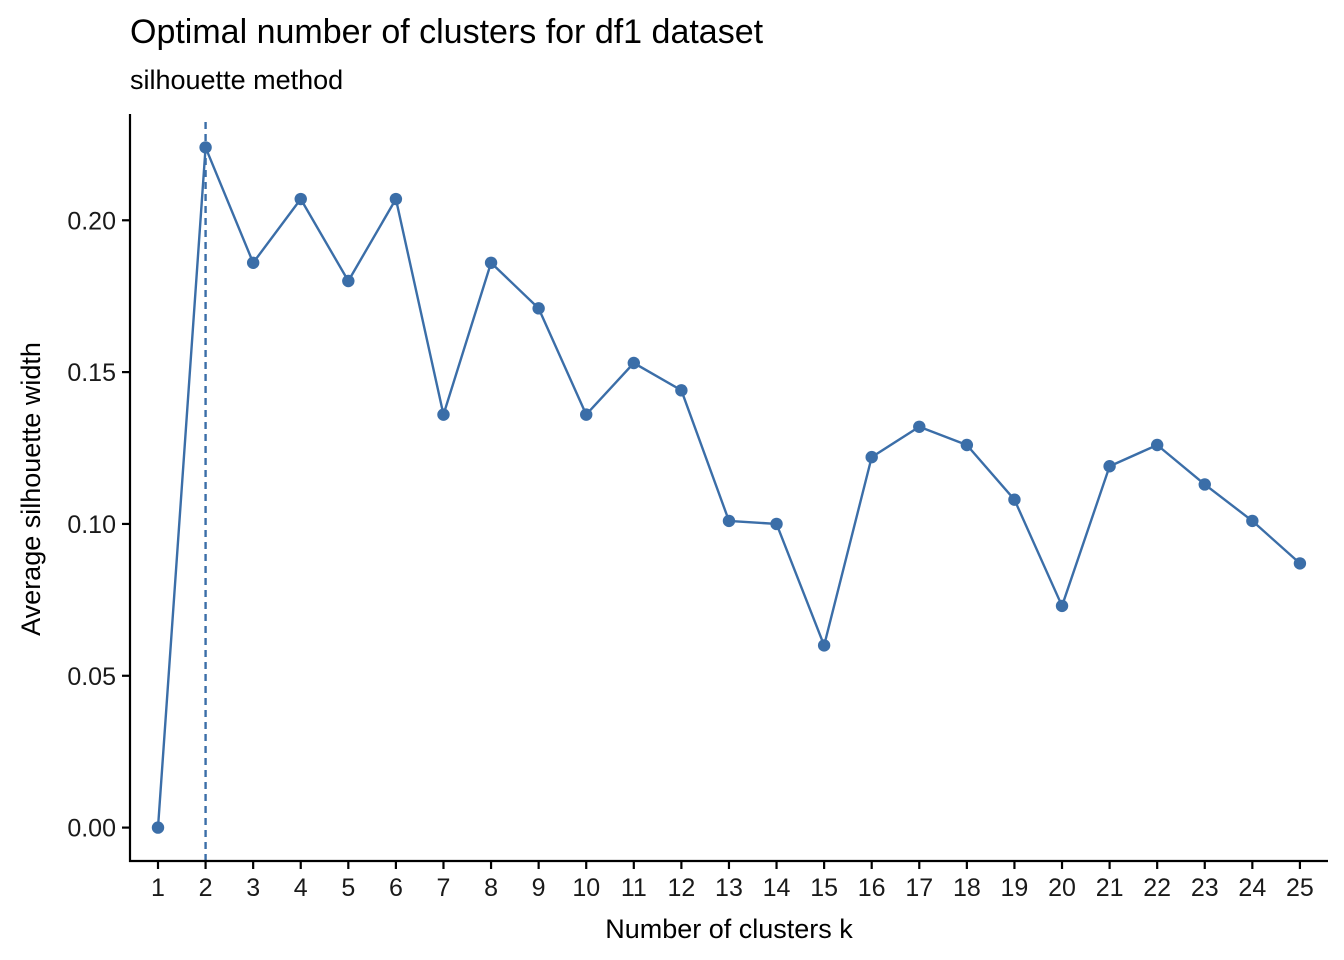 The height and width of the screenshot is (960, 1344). I want to click on x-tick-label: 11, so click(634, 888).